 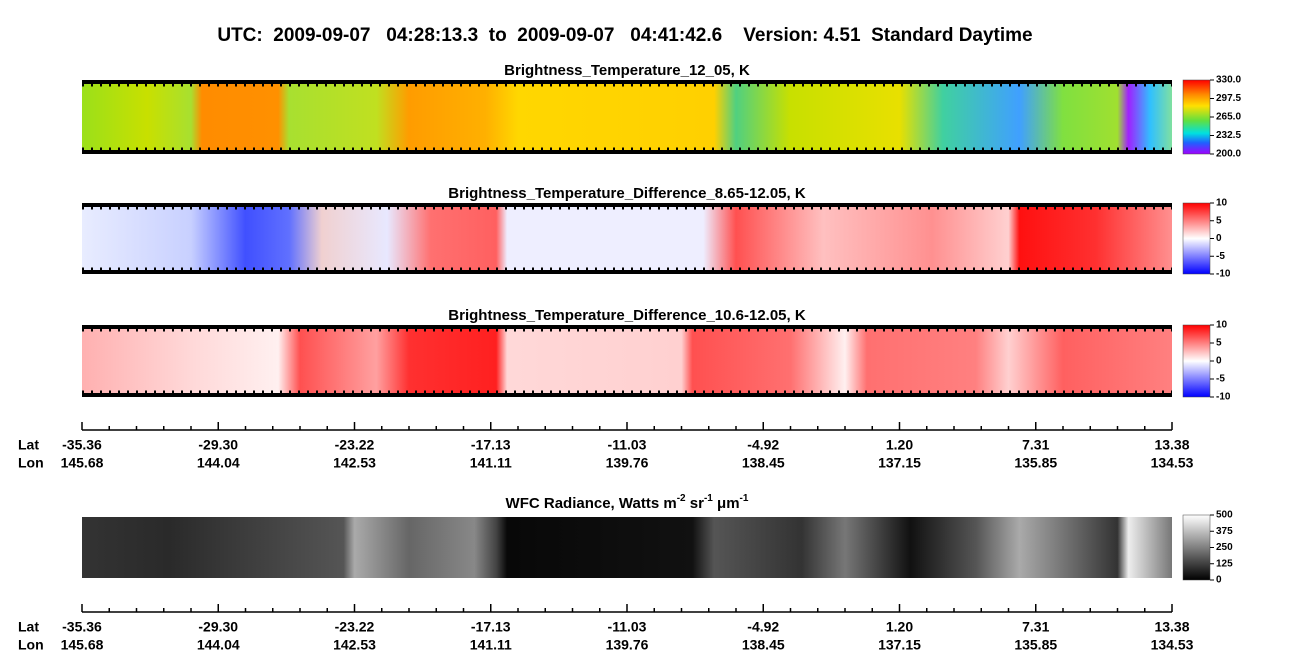 I want to click on colorbar-label: 297.5, so click(x=1228, y=98).